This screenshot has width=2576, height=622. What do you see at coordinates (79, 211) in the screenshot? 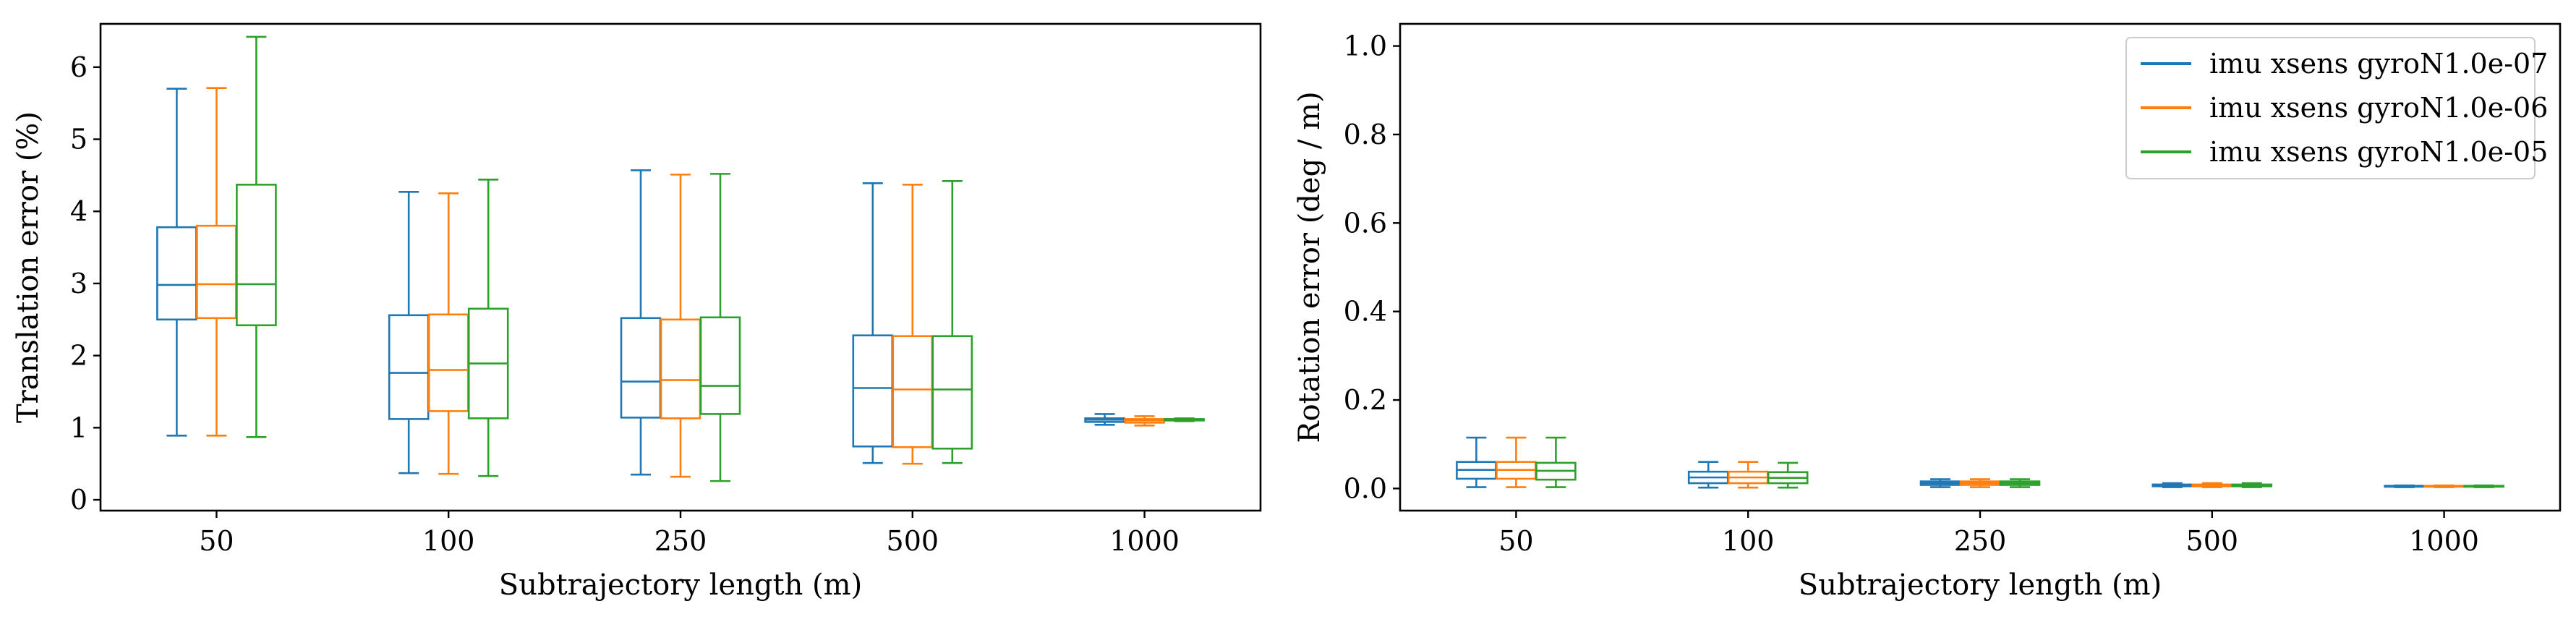
I see `translation-y-tick-label: 4` at bounding box center [79, 211].